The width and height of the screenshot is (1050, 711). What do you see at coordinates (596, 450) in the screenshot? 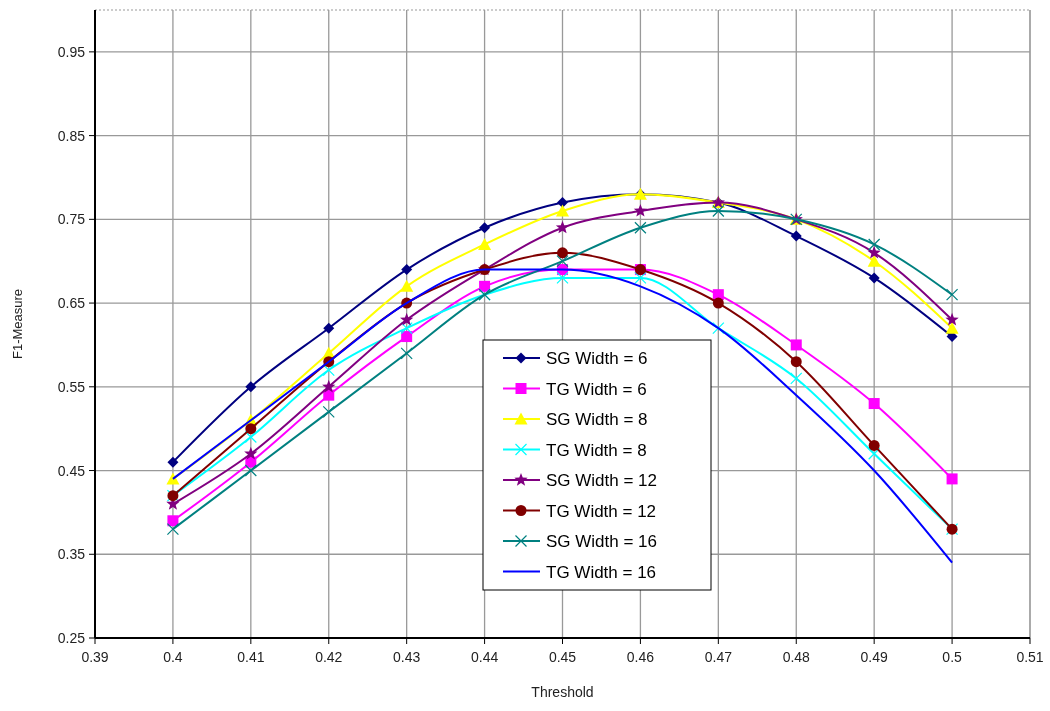
I see `legend-label: TG Width = 8` at bounding box center [596, 450].